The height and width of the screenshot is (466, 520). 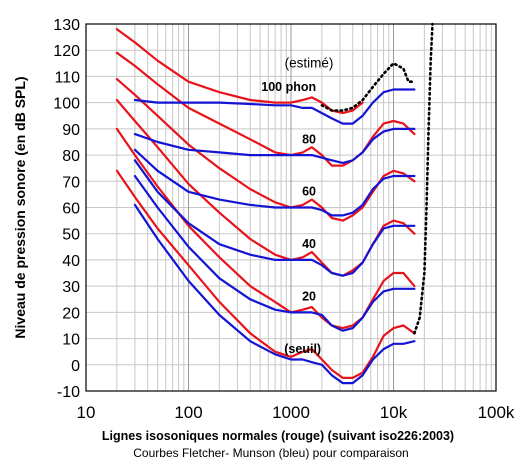 What do you see at coordinates (288, 87) in the screenshot?
I see `curve-annotation: 100 phon` at bounding box center [288, 87].